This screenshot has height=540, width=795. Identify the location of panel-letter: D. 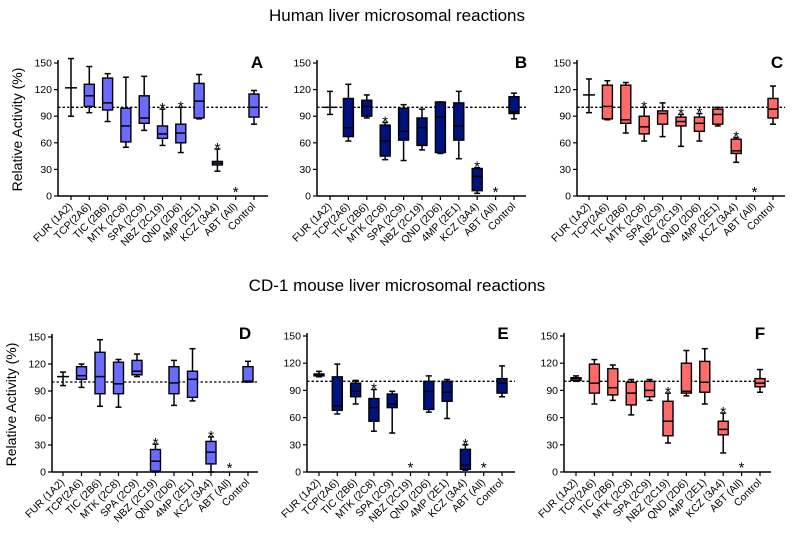
(245, 333).